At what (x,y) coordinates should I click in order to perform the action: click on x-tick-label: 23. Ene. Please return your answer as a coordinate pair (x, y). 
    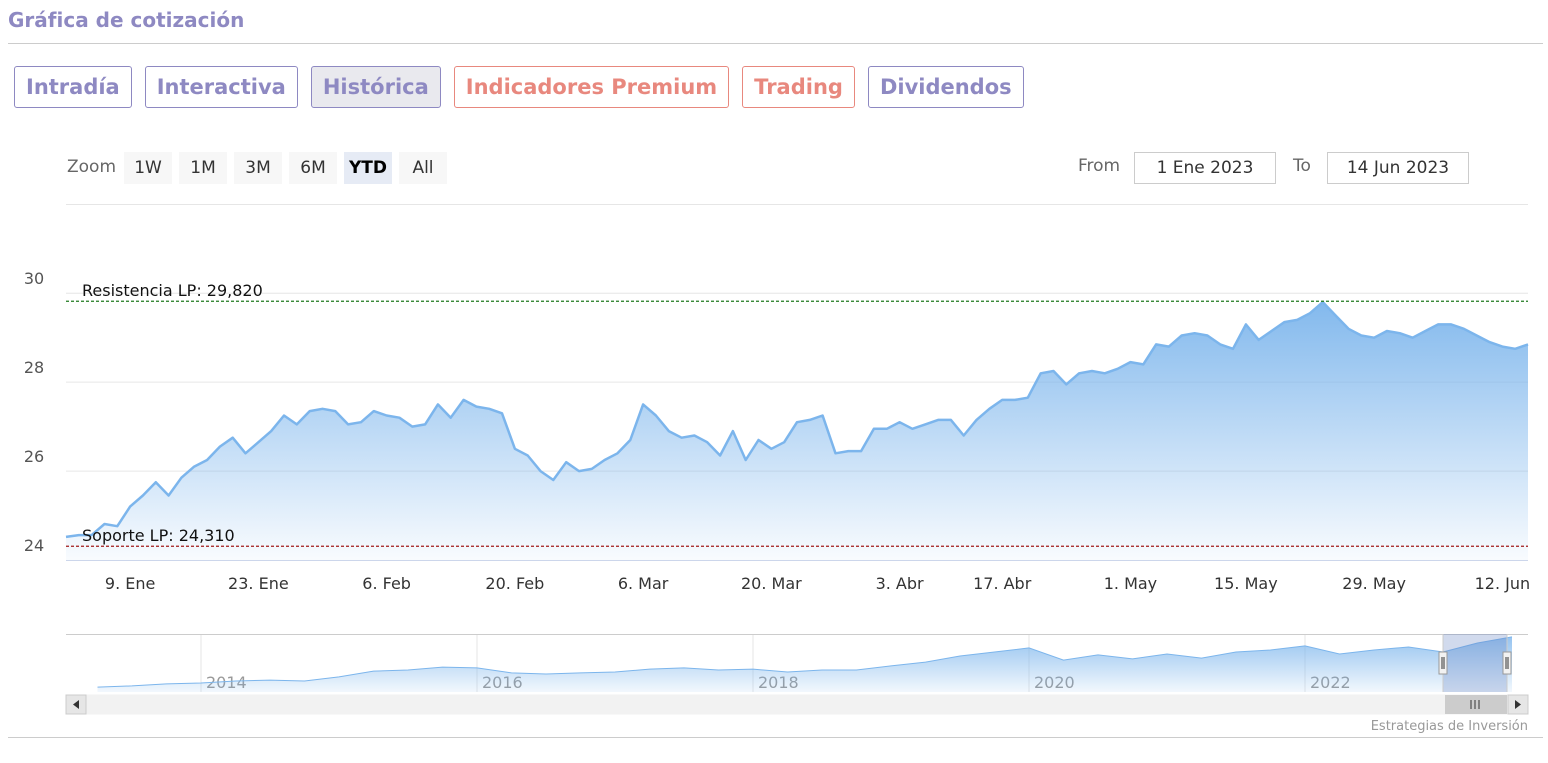
    Looking at the image, I should click on (258, 583).